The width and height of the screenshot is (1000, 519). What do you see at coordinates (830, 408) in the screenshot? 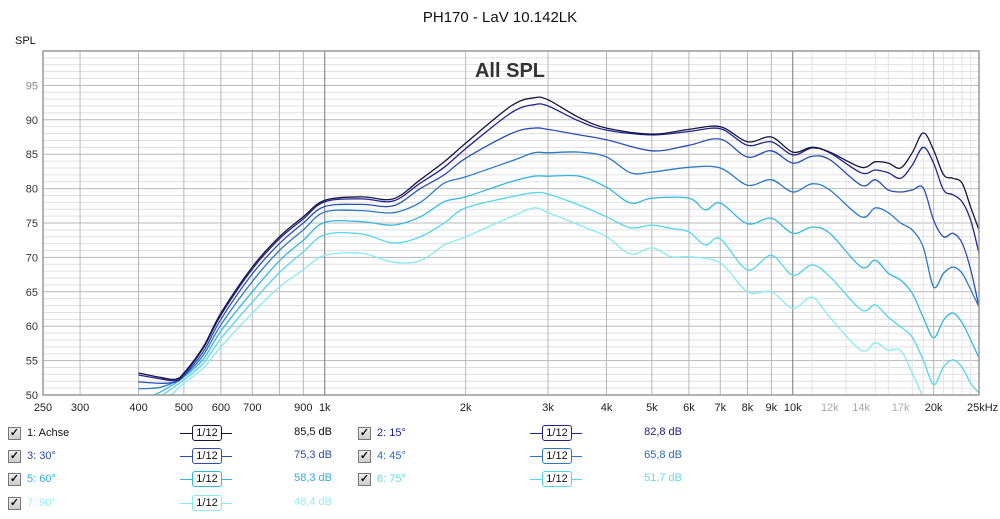
I see `x-tick-label: 12k` at bounding box center [830, 408].